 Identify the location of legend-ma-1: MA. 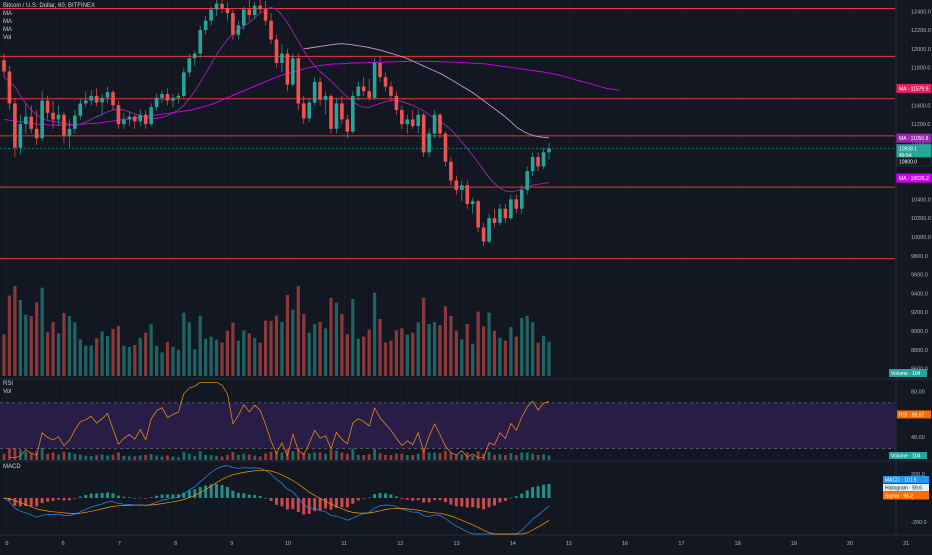
(7, 14).